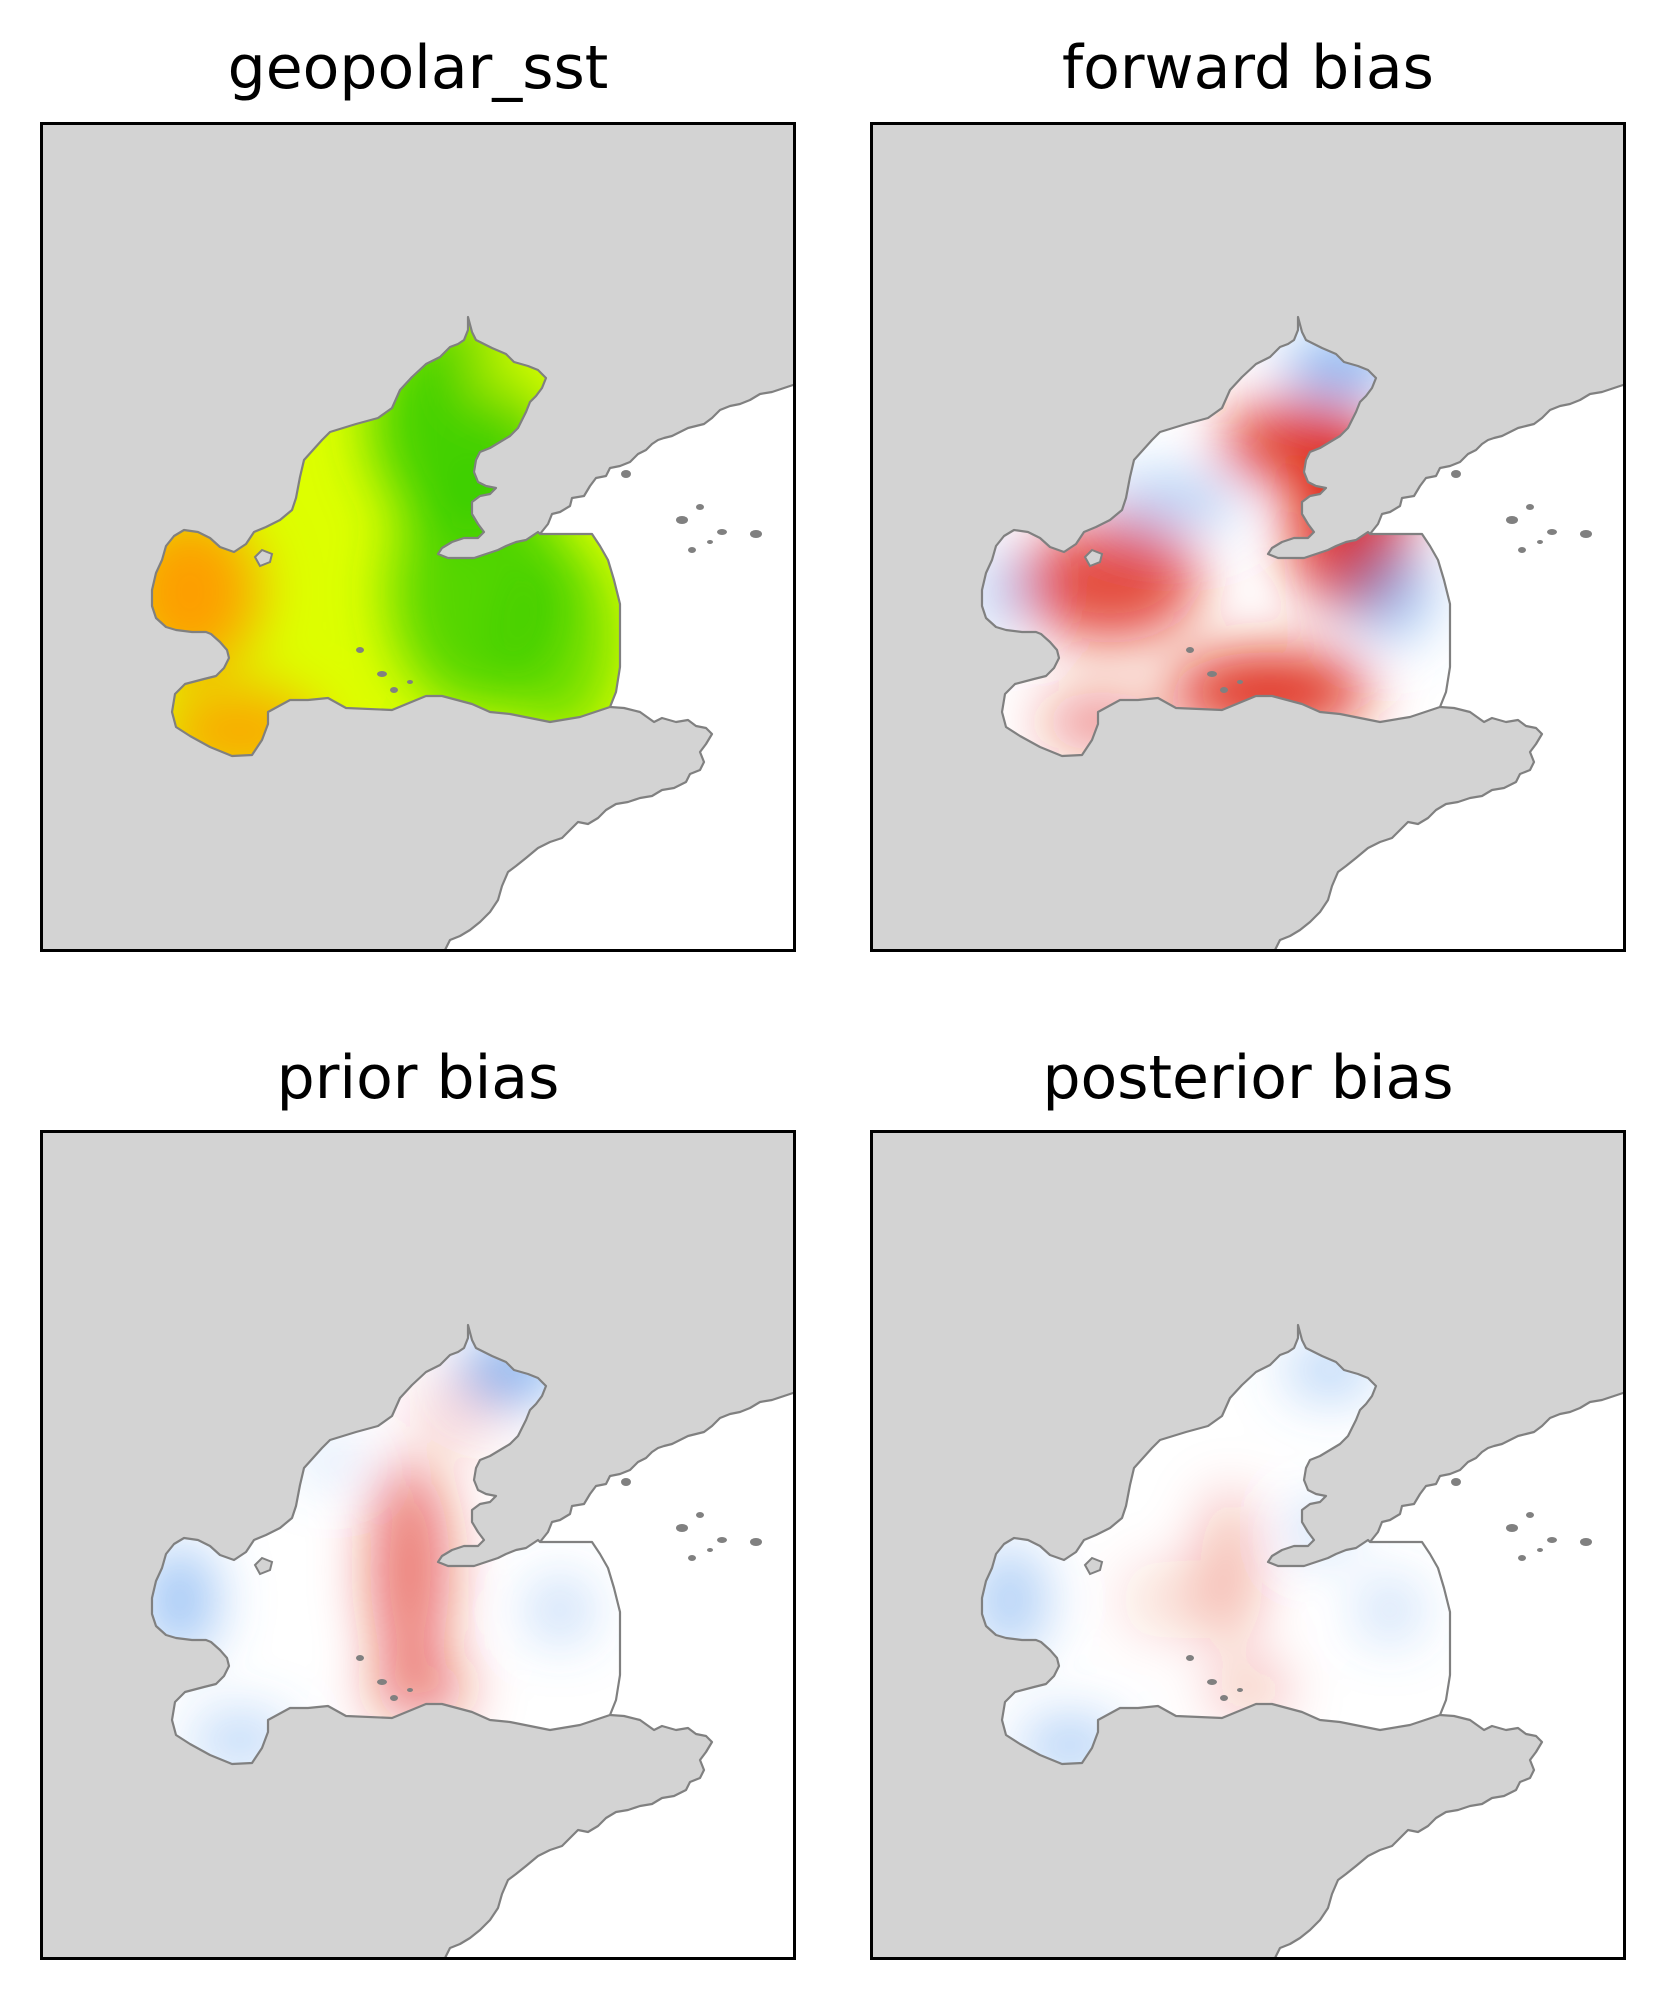 The width and height of the screenshot is (1664, 1998). I want to click on panel-title-forward: forward bias, so click(1248, 68).